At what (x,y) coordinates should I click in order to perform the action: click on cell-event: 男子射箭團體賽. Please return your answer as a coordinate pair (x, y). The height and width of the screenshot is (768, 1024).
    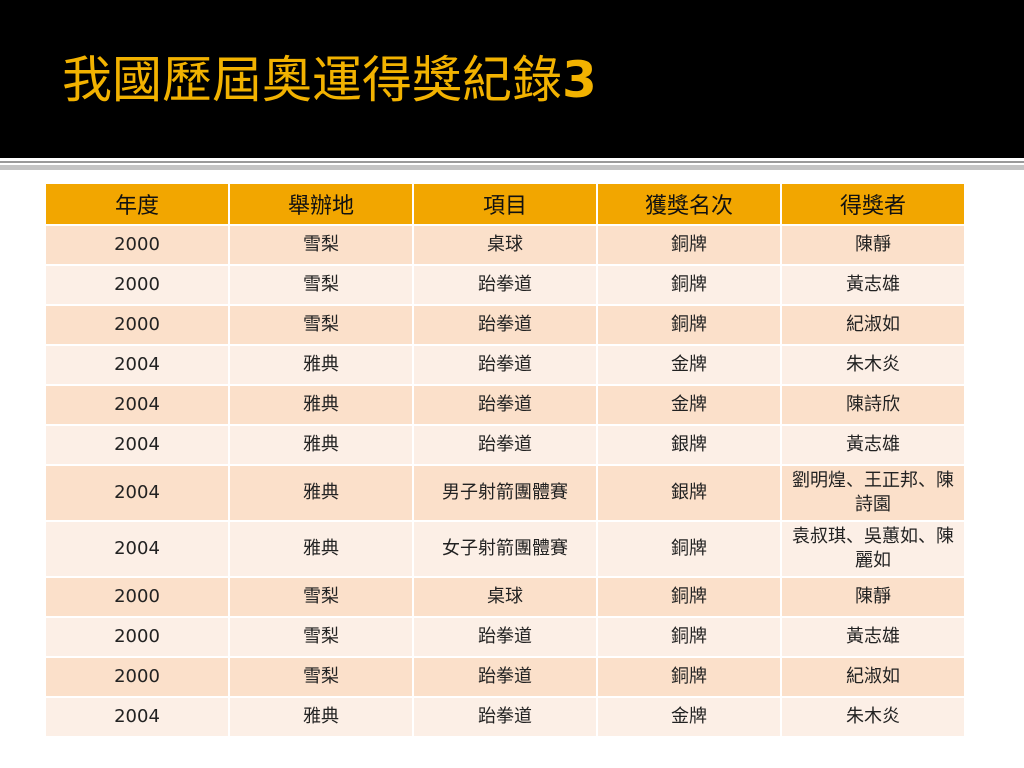
    Looking at the image, I should click on (505, 493).